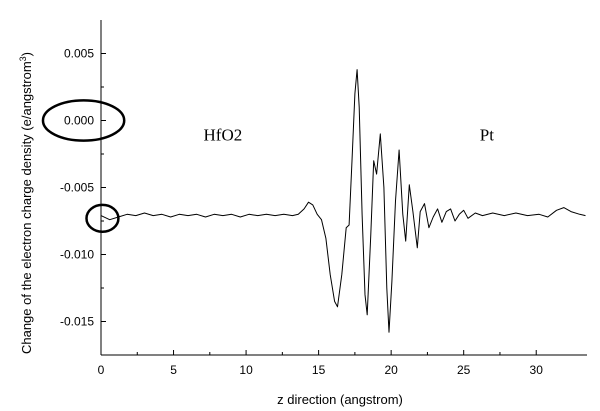  Describe the element at coordinates (23, 58) in the screenshot. I see `y-axis-title-superscript: 3` at that location.